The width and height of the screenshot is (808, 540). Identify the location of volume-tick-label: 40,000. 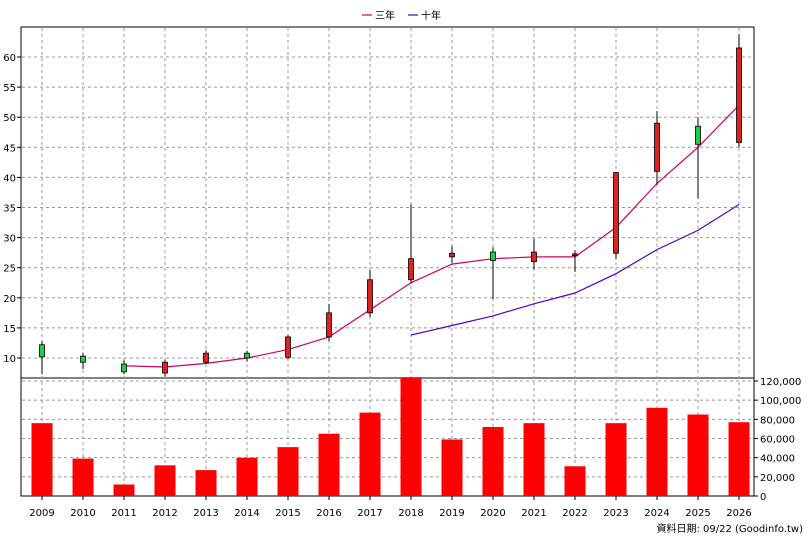
(777, 459).